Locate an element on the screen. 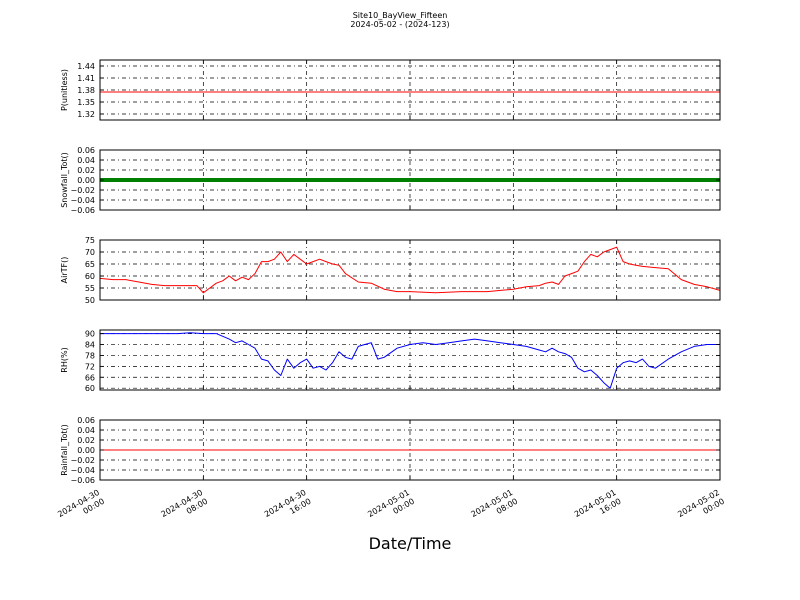 Image resolution: width=800 pixels, height=600 pixels. panel-3: 75 70 65 60 55 50 AirTF() is located at coordinates (390, 270).